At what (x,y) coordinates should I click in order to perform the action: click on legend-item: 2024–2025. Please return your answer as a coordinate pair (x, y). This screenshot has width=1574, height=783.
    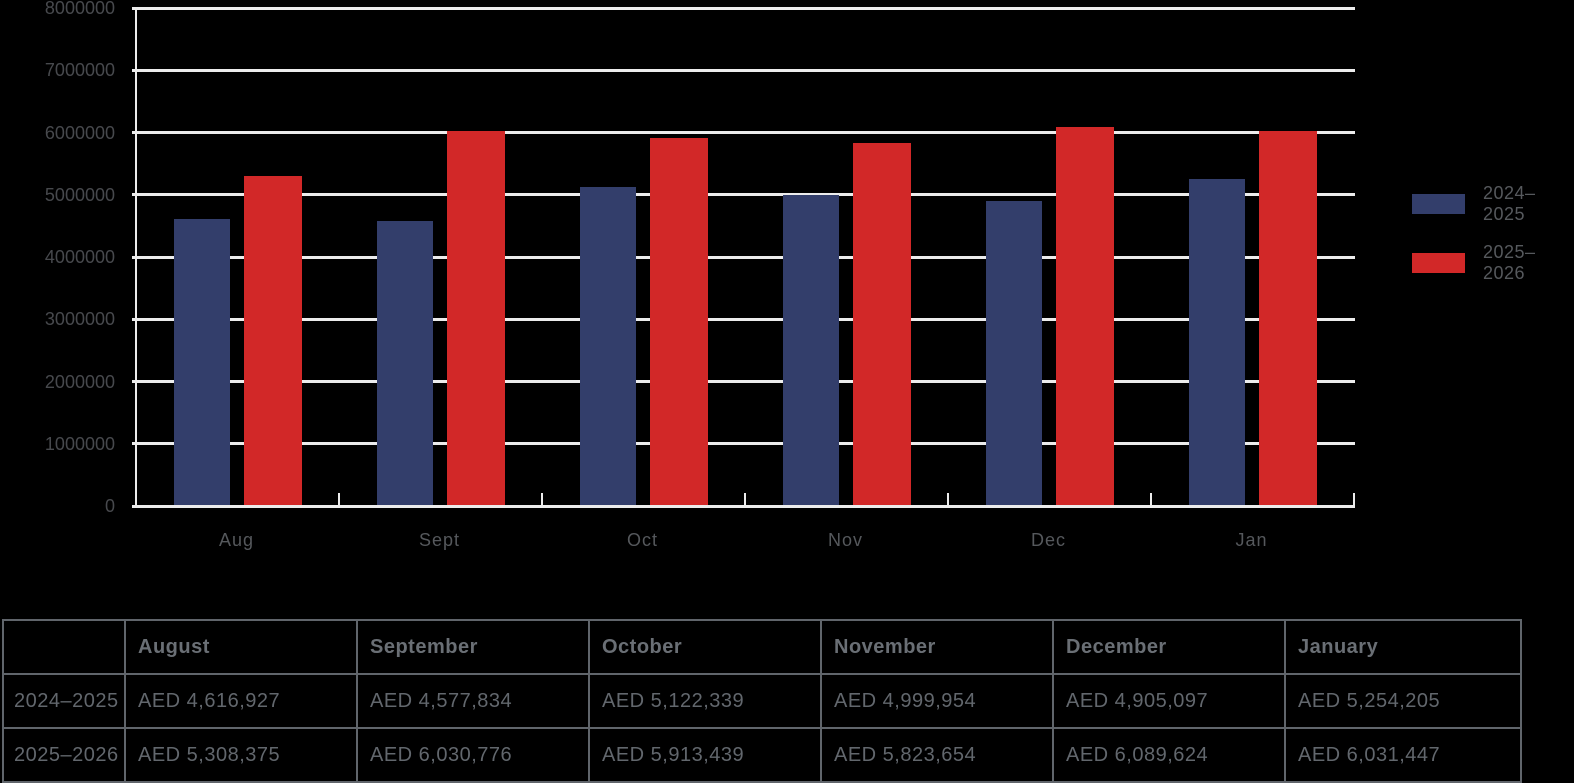
    Looking at the image, I should click on (1493, 204).